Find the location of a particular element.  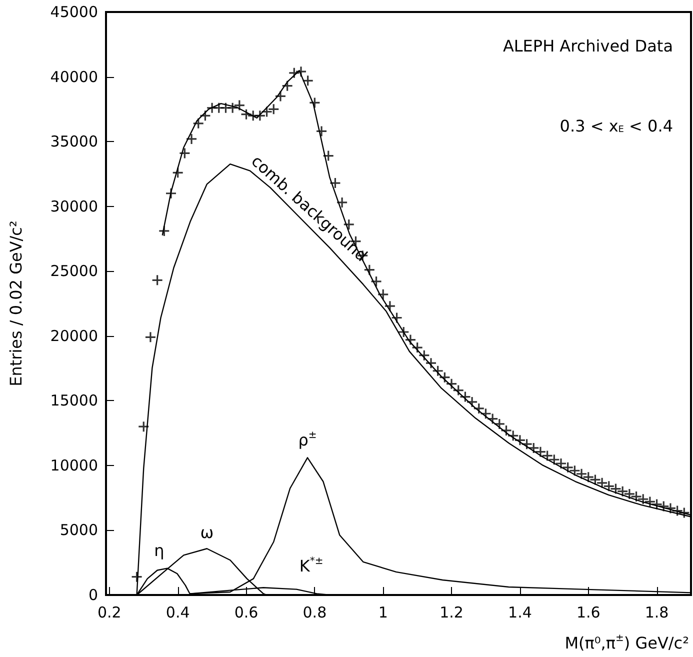

x-tick-label: 1.6 is located at coordinates (588, 613).